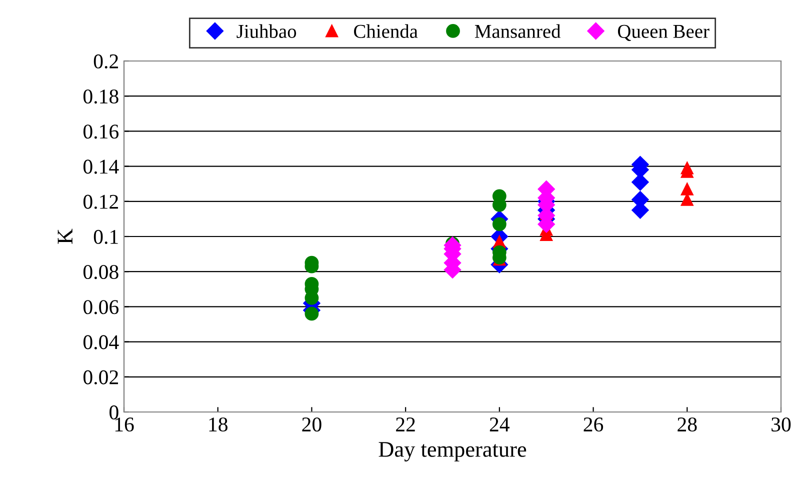  What do you see at coordinates (124, 425) in the screenshot?
I see `x-tick-label: 16` at bounding box center [124, 425].